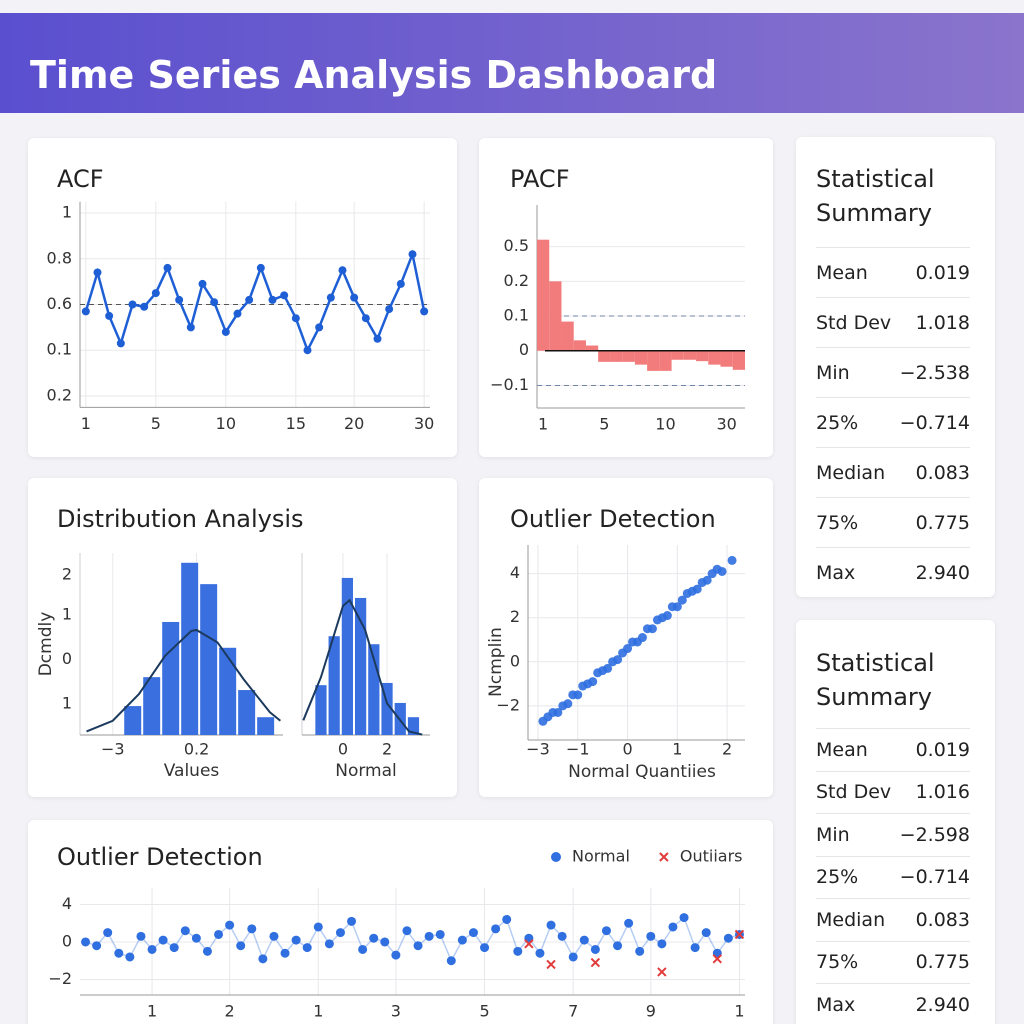  Describe the element at coordinates (556, 857) in the screenshot. I see `legend-marker` at that location.